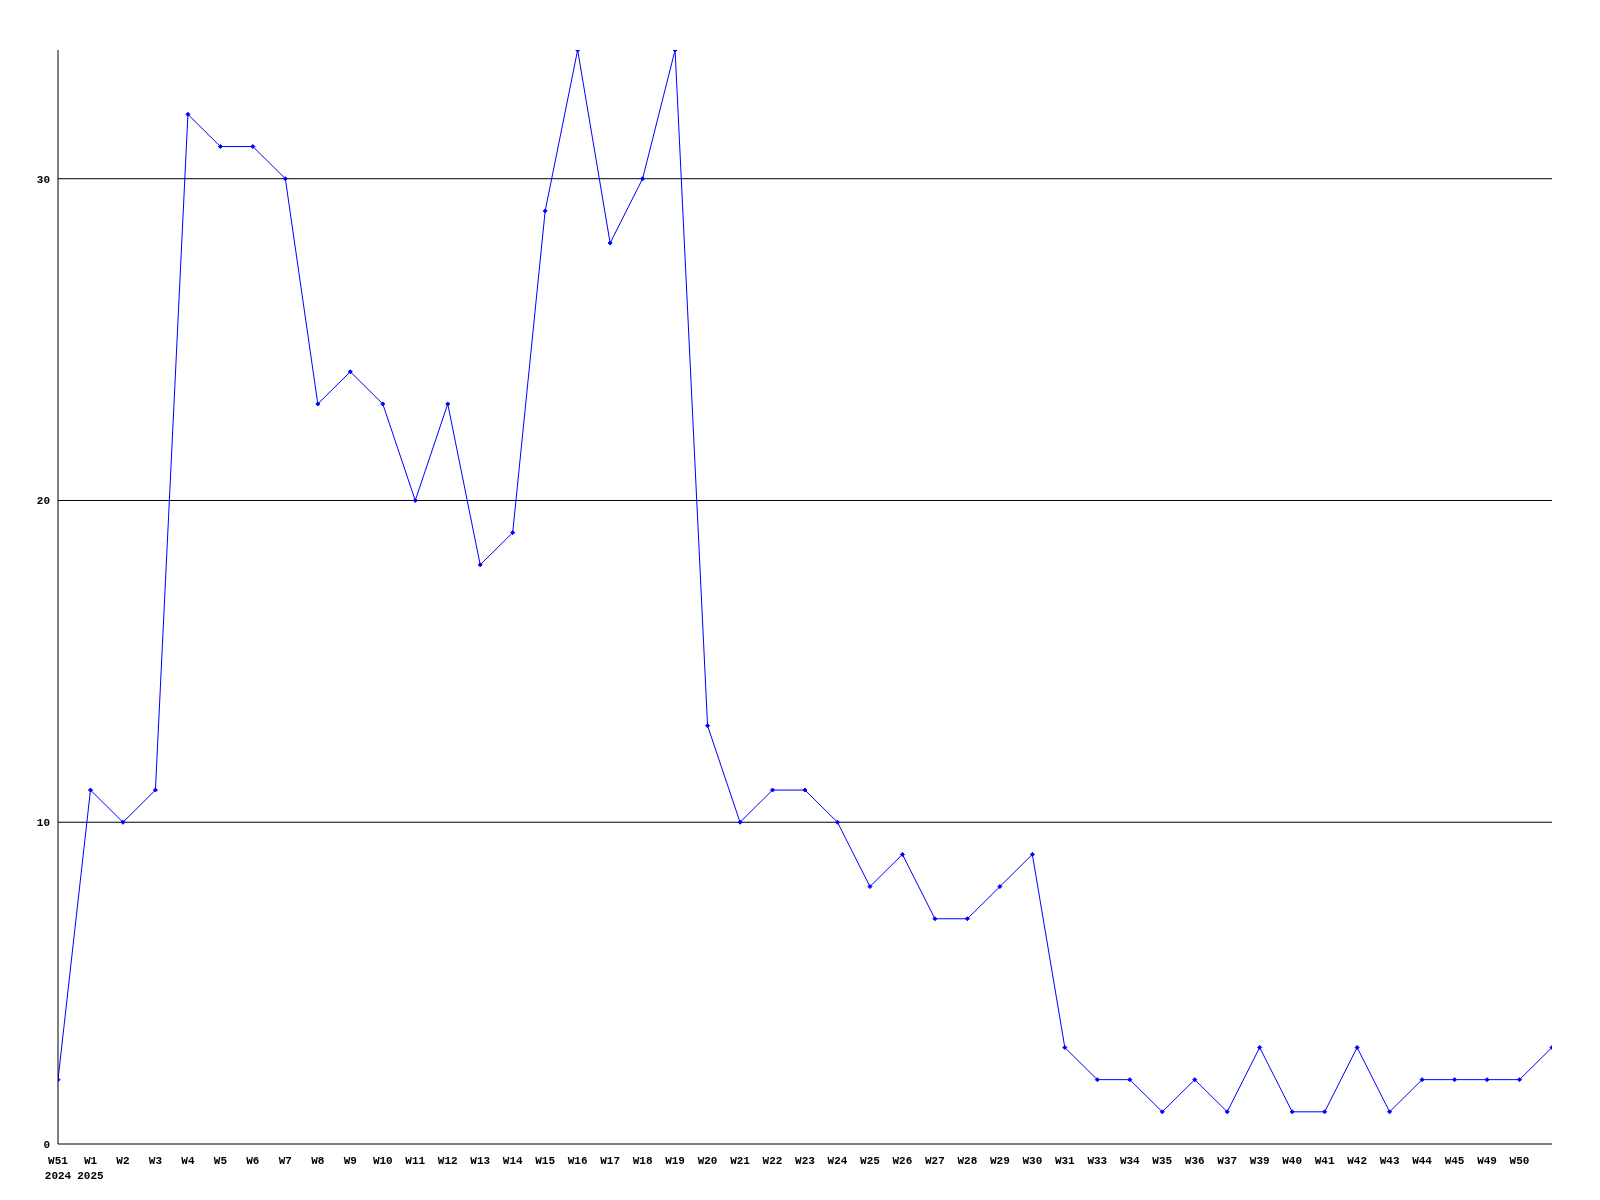 This screenshot has height=1200, width=1600. What do you see at coordinates (805, 1161) in the screenshot?
I see `x-tick-label: W23` at bounding box center [805, 1161].